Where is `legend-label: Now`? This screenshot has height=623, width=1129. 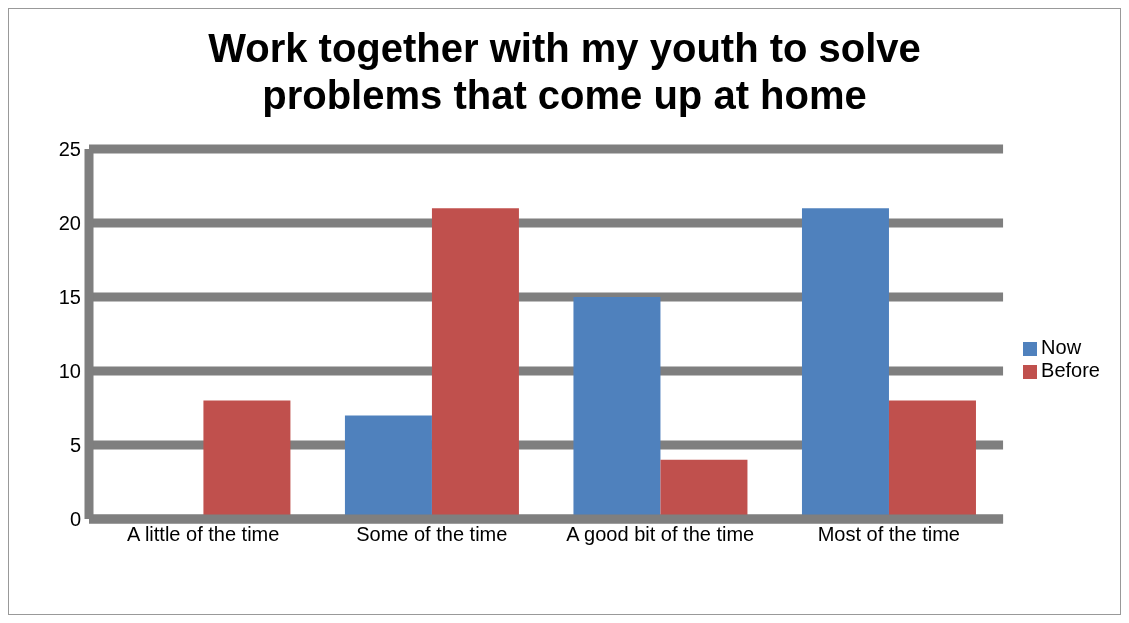 legend-label: Now is located at coordinates (1061, 347).